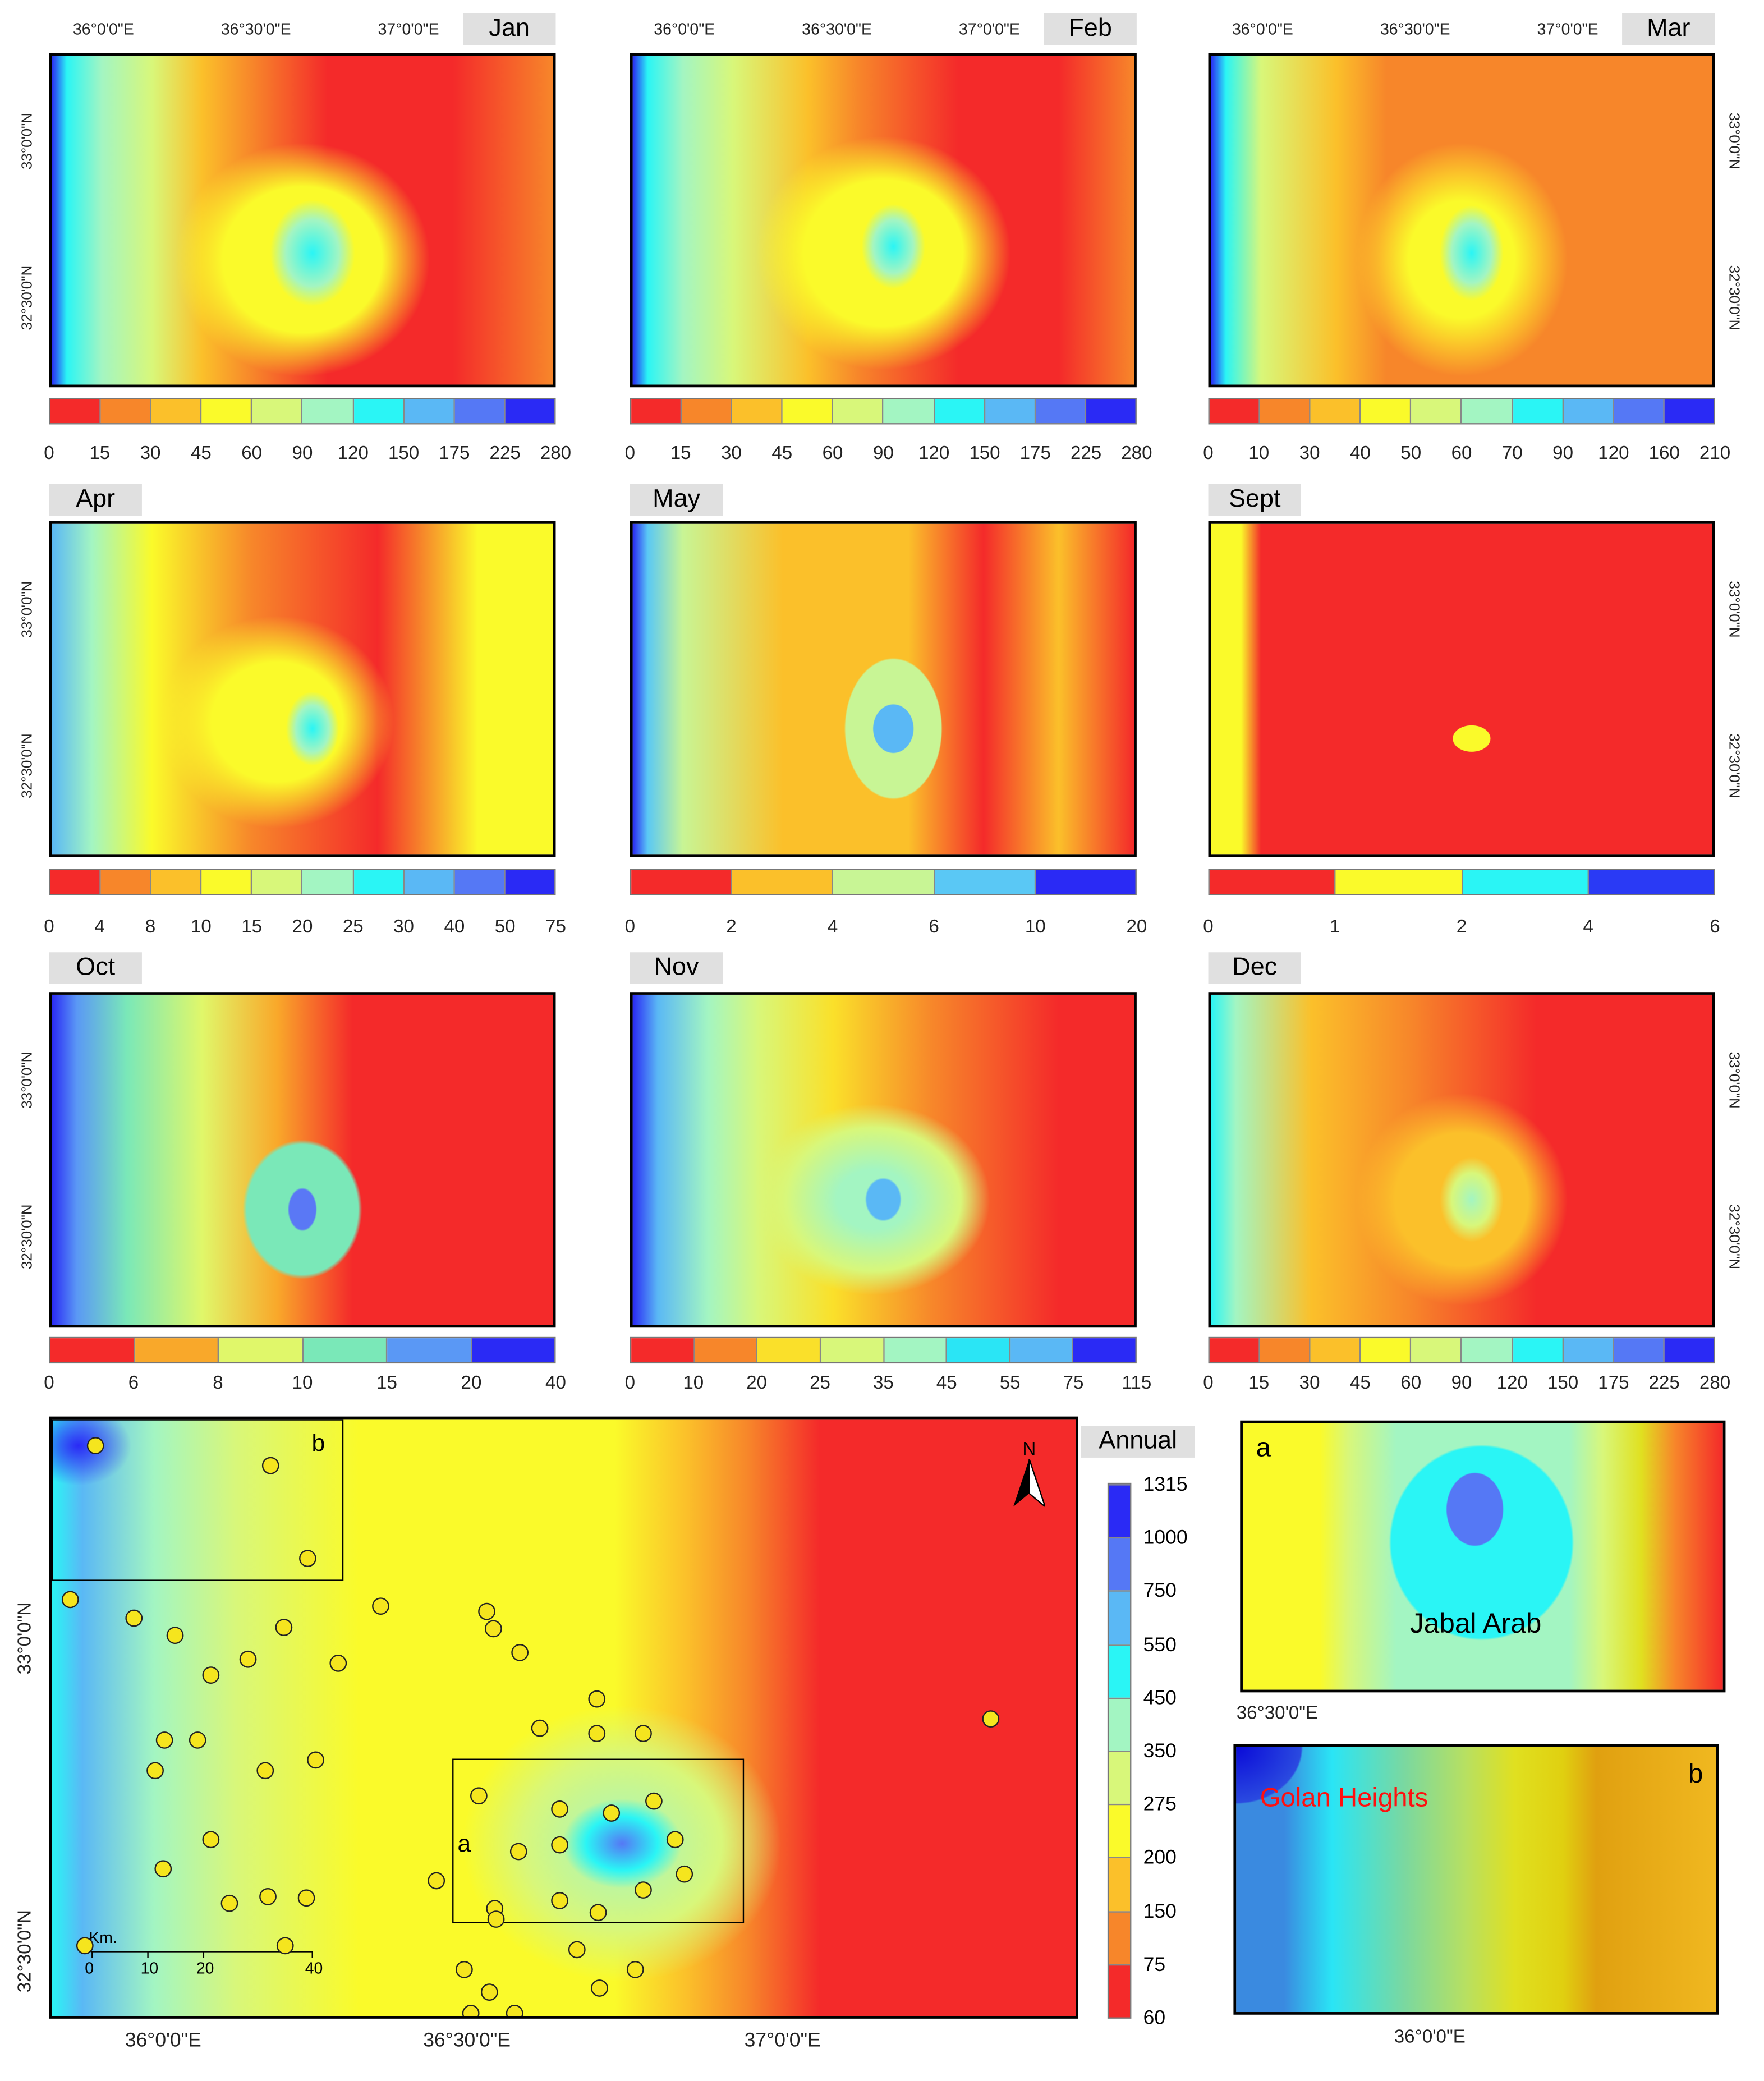 This screenshot has width=1764, height=2081. What do you see at coordinates (1695, 1774) in the screenshot?
I see `inset-b-label: b` at bounding box center [1695, 1774].